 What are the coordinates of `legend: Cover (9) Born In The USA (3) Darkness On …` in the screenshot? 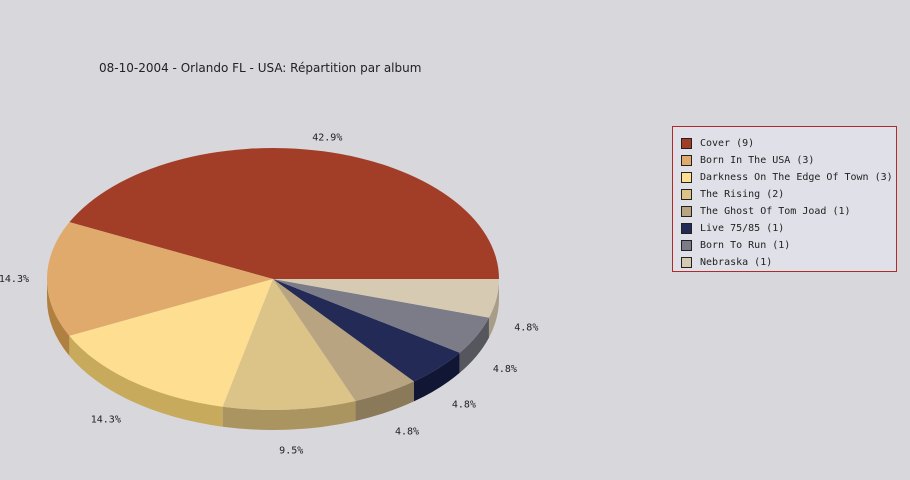 It's located at (784, 199).